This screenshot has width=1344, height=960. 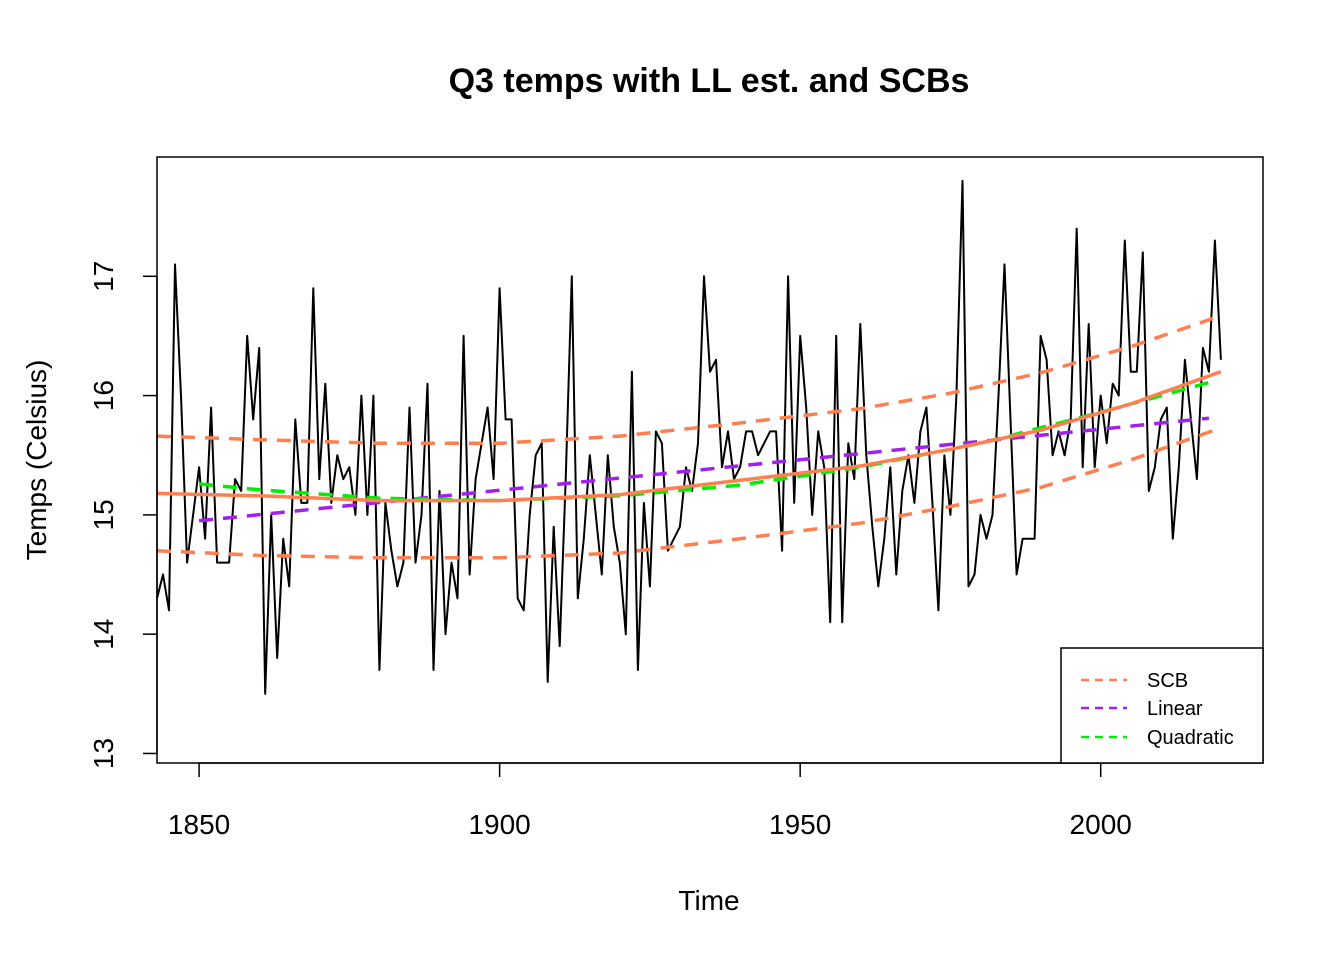 What do you see at coordinates (103, 395) in the screenshot?
I see `y-tick-label: 16` at bounding box center [103, 395].